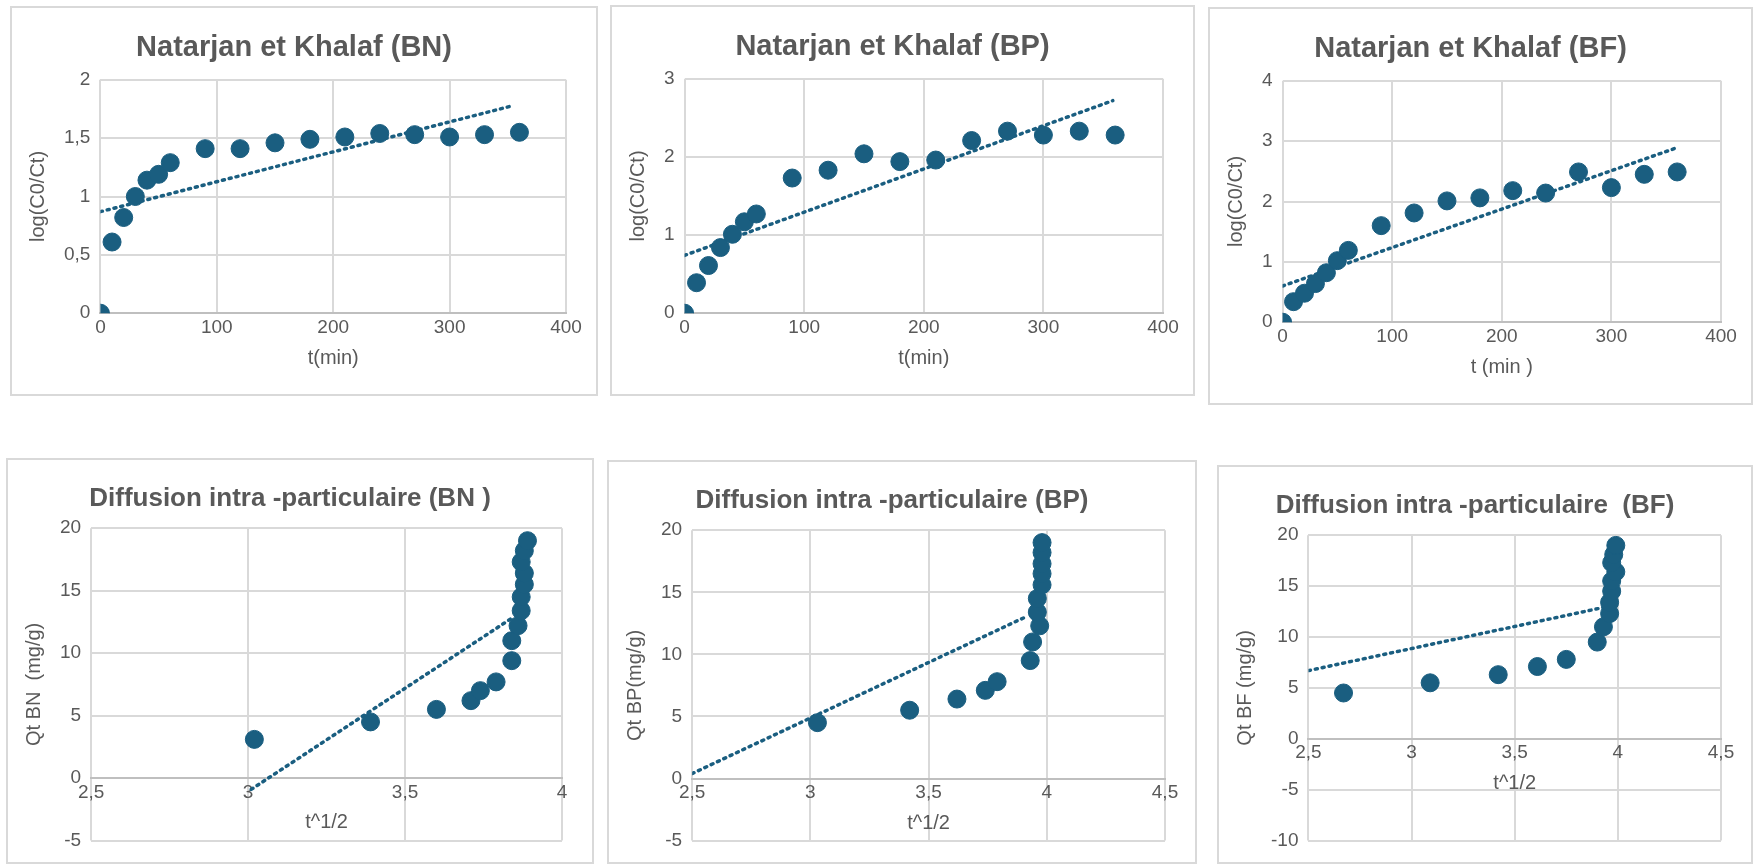 This screenshot has height=864, width=1753. I want to click on x-tick-label: 300, so click(1611, 335).